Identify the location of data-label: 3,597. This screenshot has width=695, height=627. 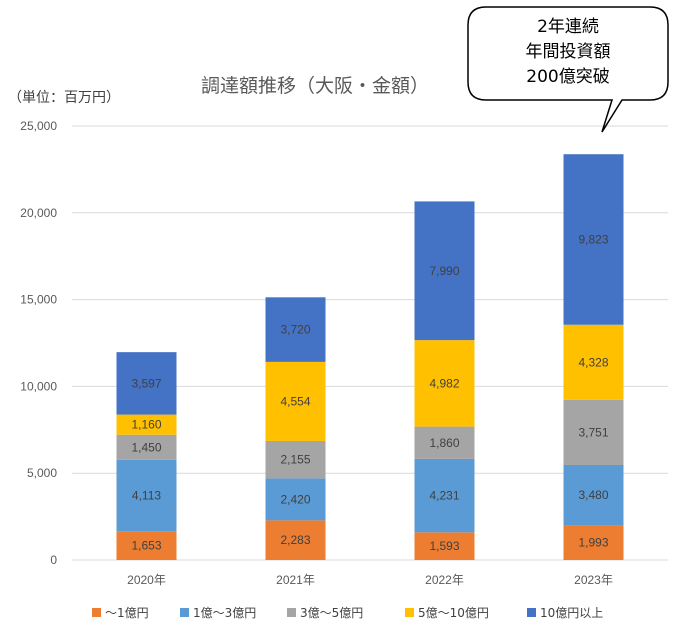
(146, 383).